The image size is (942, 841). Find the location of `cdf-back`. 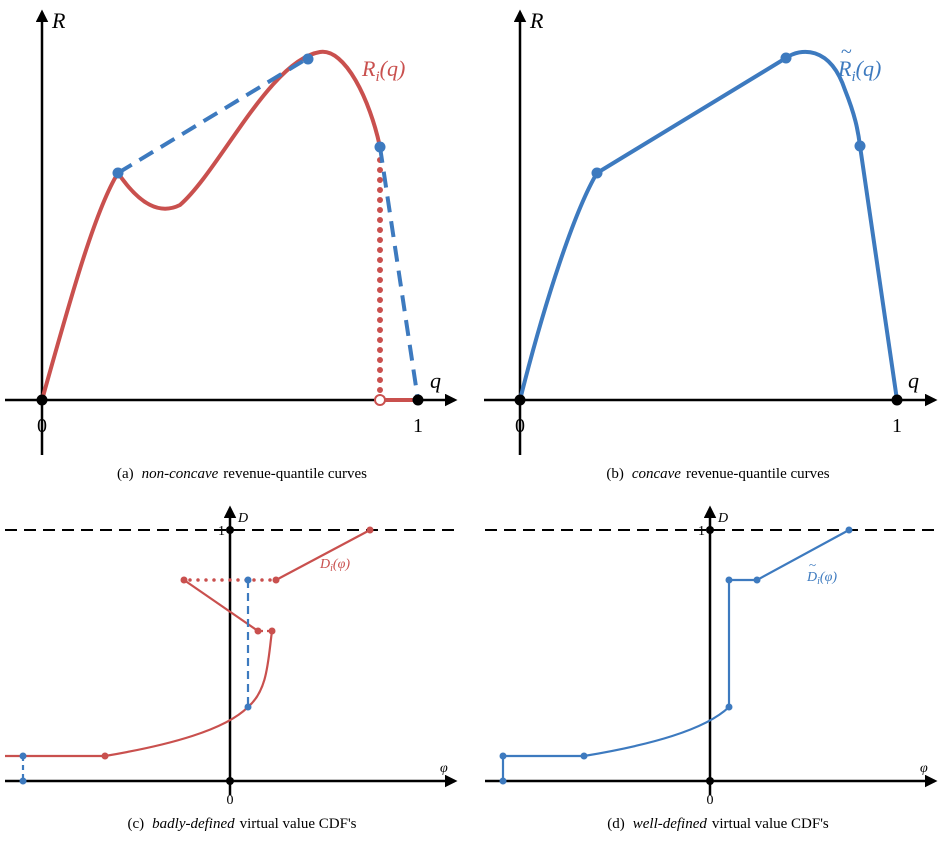

cdf-back is located at coordinates (221, 605).